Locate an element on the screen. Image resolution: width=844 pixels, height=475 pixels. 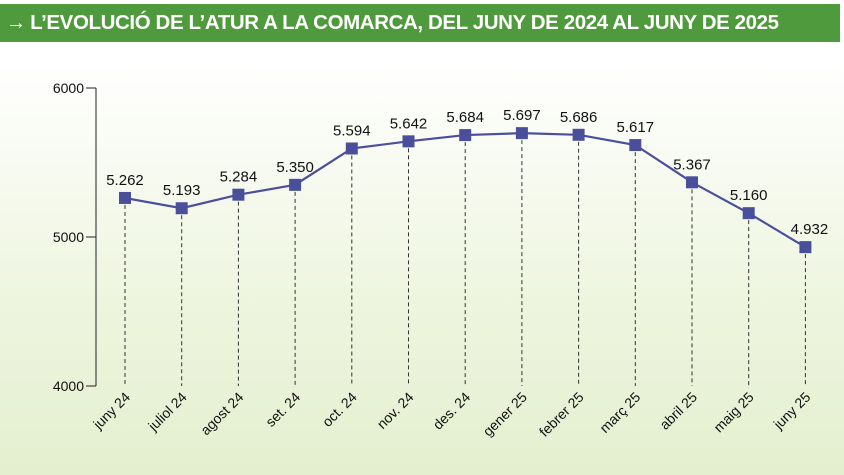
x-tick-label: març 25 is located at coordinates (619, 412).